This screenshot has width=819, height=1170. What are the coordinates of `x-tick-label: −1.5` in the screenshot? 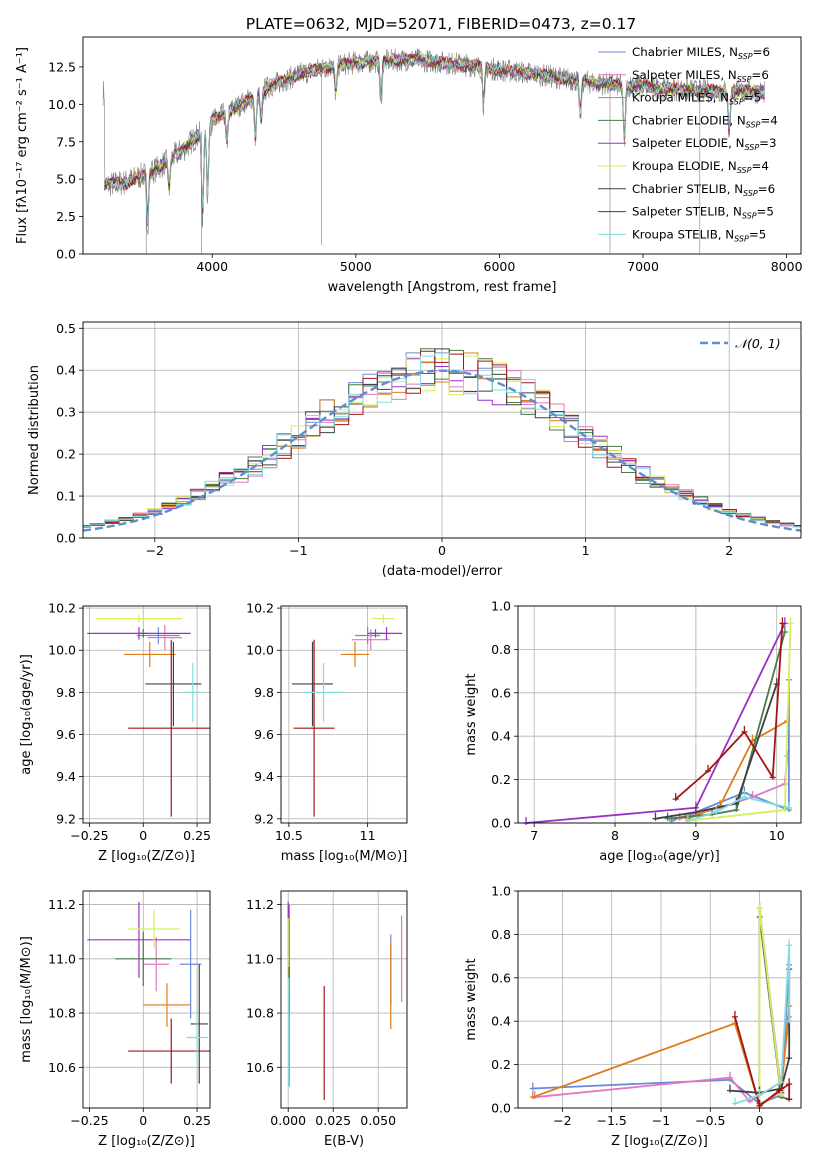 It's located at (611, 1120).